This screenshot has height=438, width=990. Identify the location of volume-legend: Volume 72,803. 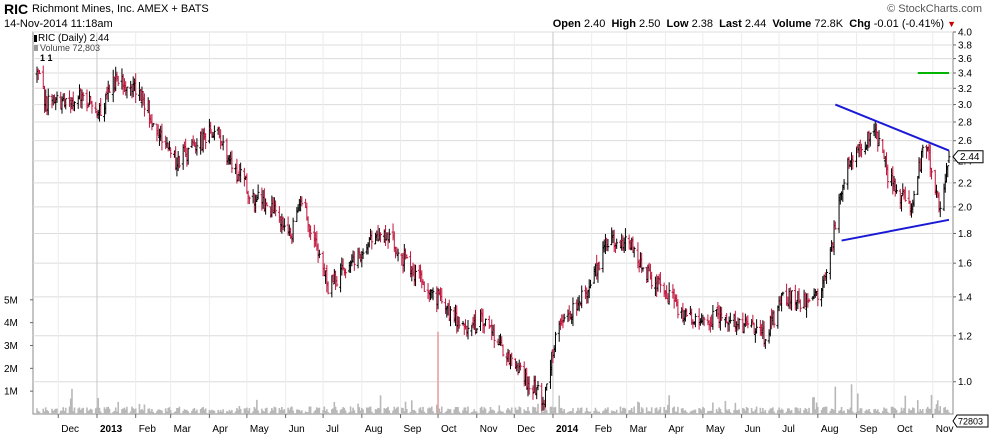
(70, 48).